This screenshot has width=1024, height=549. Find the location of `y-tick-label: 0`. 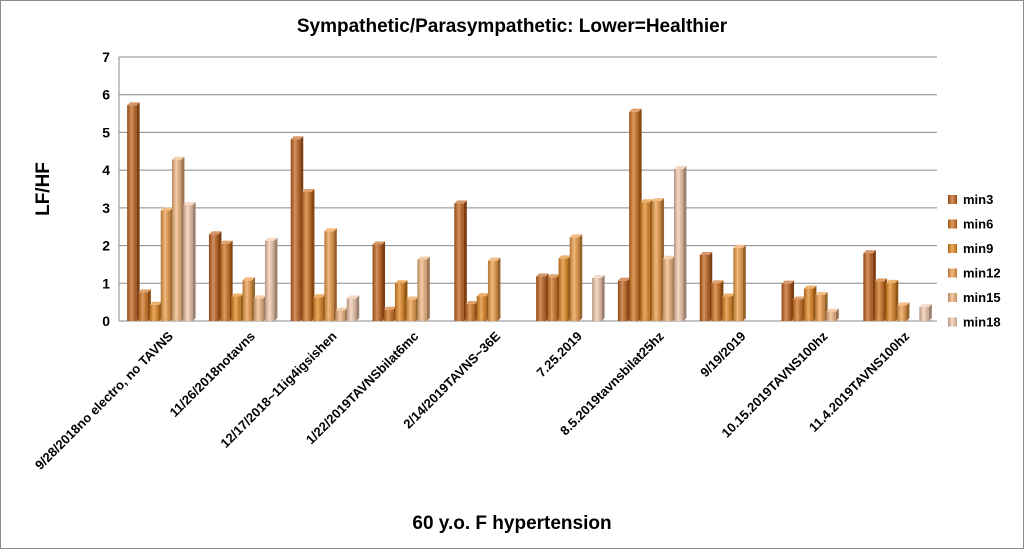

y-tick-label: 0 is located at coordinates (106, 321).